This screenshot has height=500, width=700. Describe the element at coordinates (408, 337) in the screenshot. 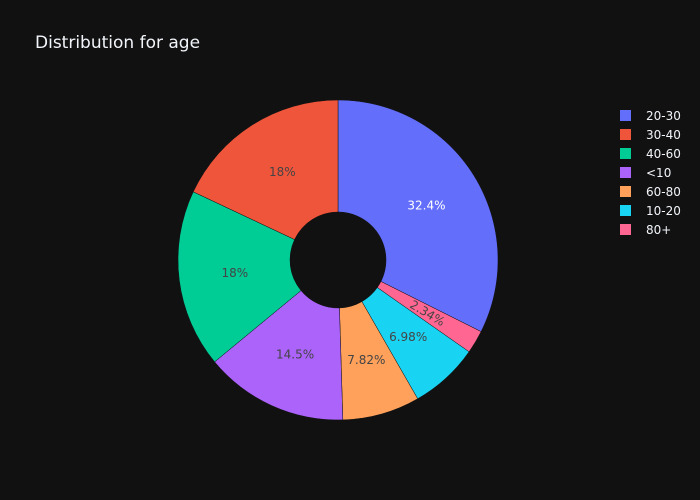

I see `slice-label: 6.98%` at that location.